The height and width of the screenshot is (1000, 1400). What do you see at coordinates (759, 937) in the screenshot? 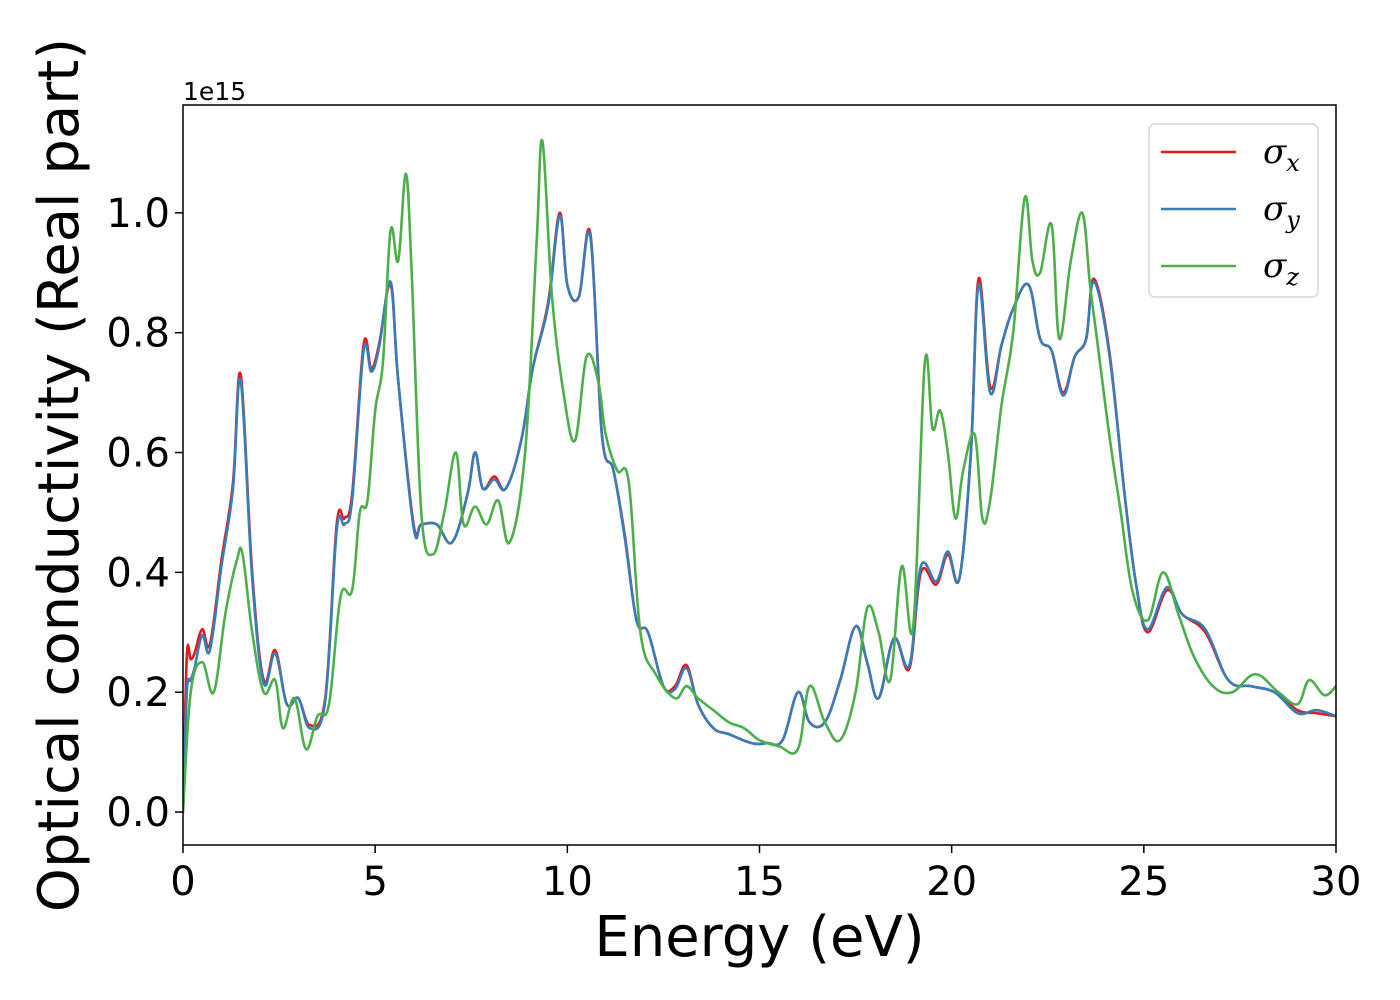
I see `x-axis-title: Energy (eV)` at bounding box center [759, 937].